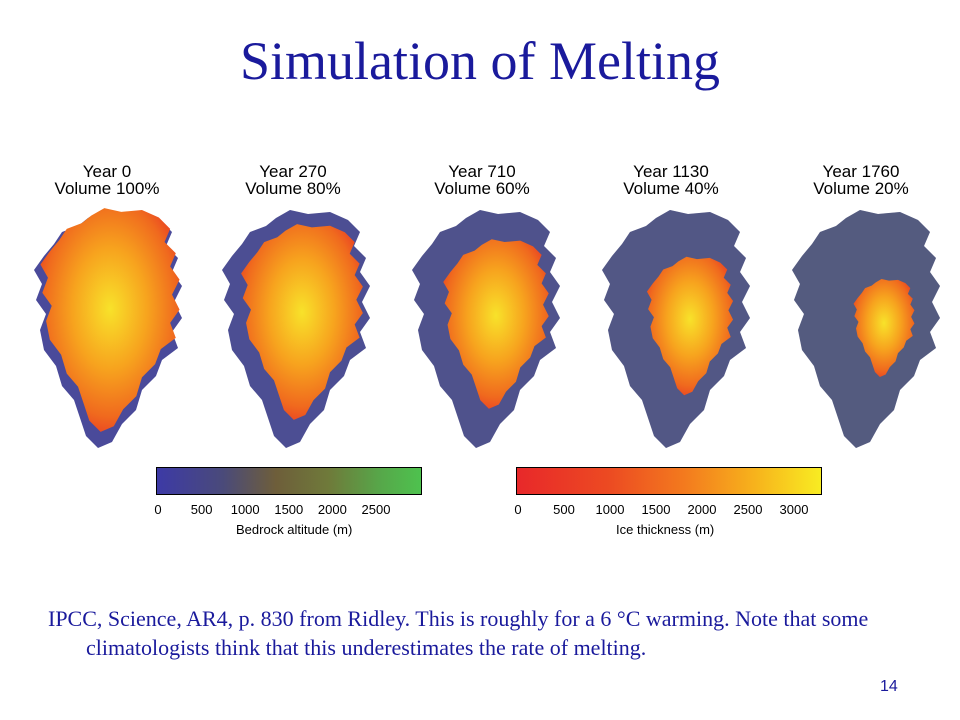 The width and height of the screenshot is (960, 720). What do you see at coordinates (289, 481) in the screenshot?
I see `bedrock-colorbar` at bounding box center [289, 481].